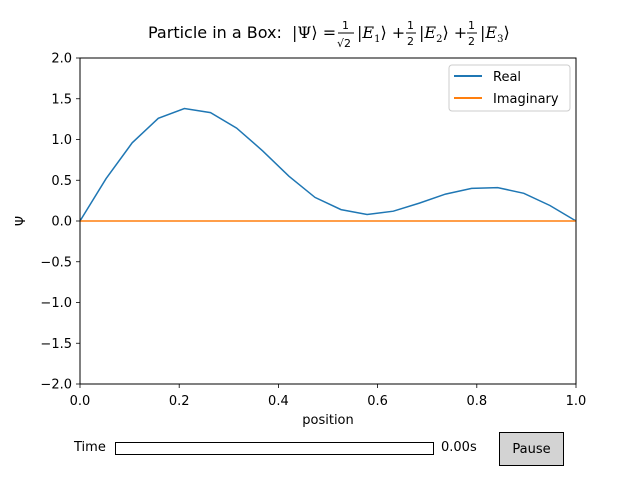 This screenshot has height=480, width=640. Describe the element at coordinates (80, 401) in the screenshot. I see `x-tick-label: 0.0` at that location.